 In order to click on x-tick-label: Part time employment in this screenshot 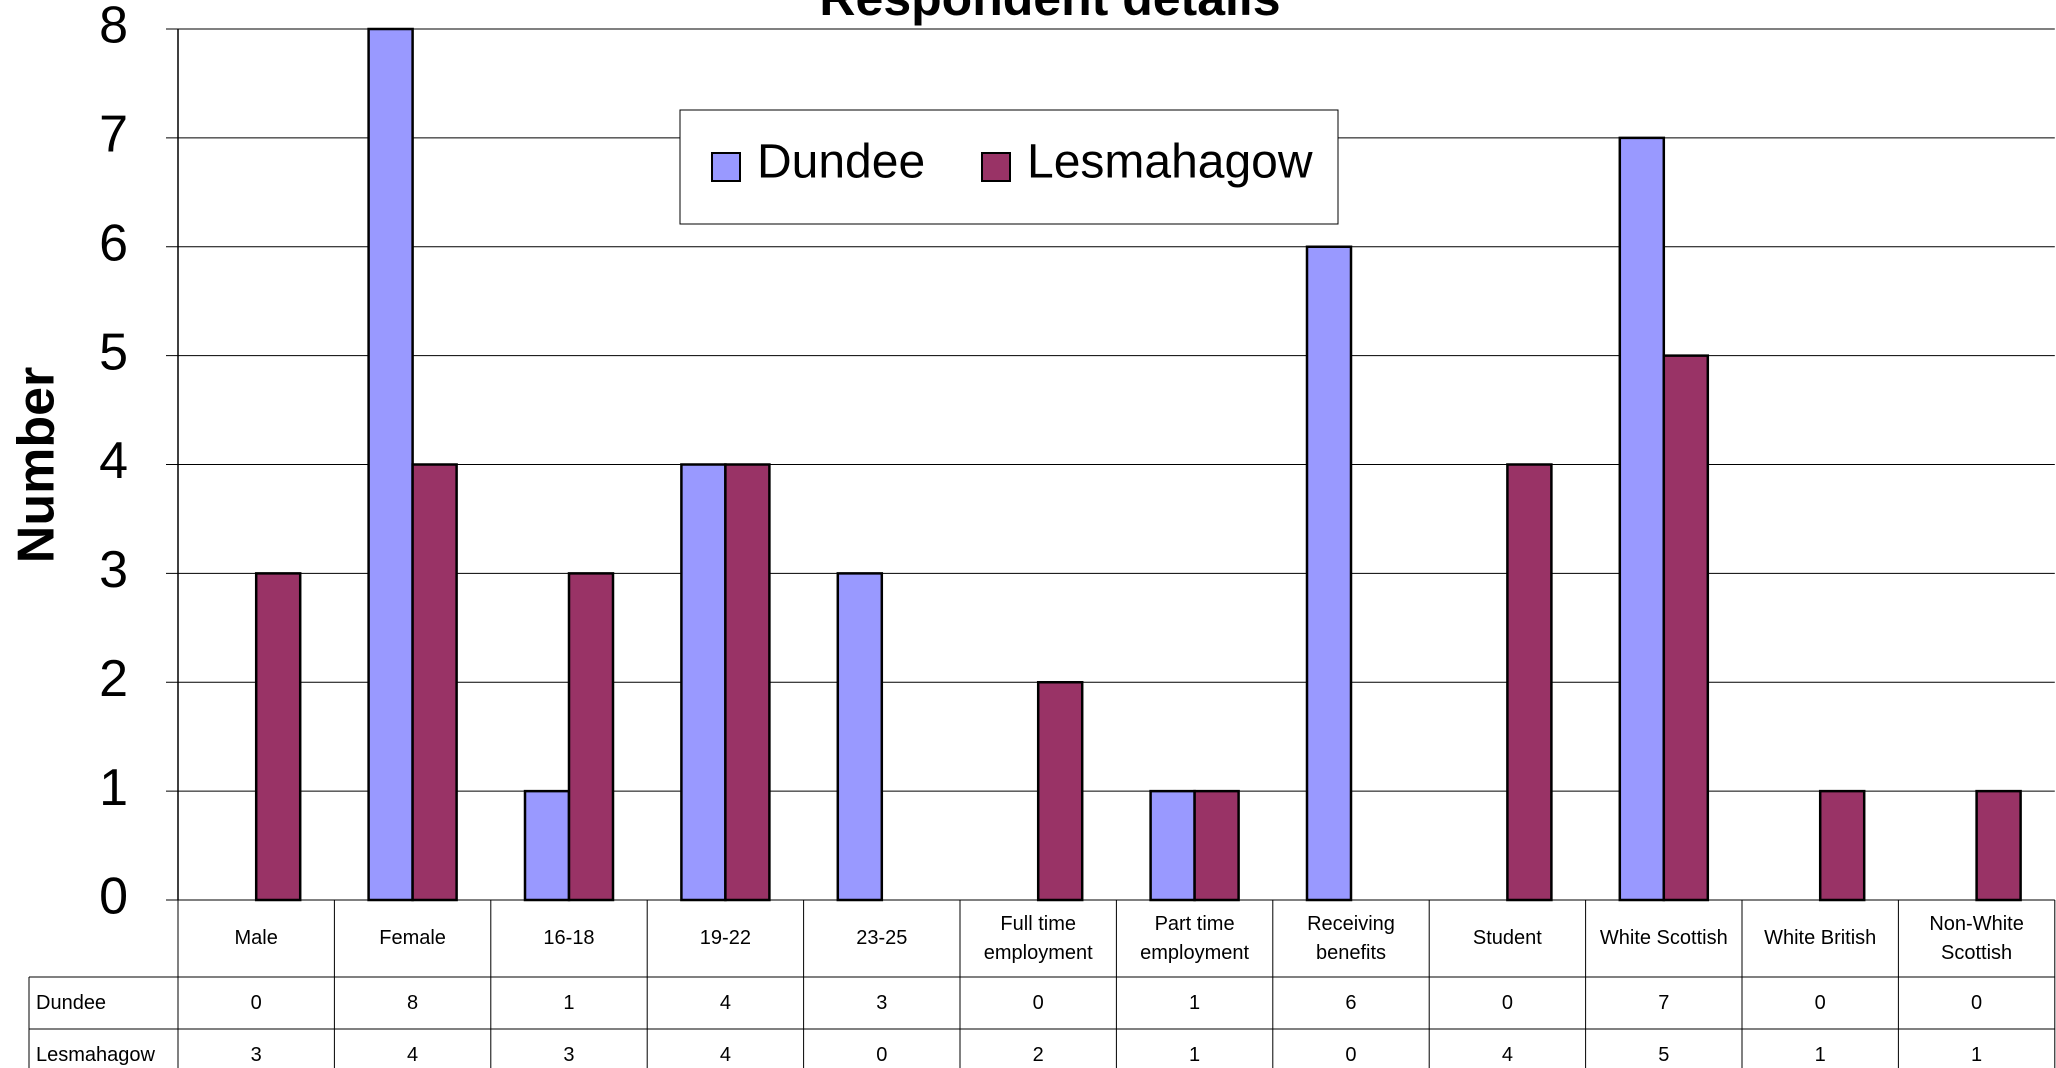, I will do `click(1195, 938)`.